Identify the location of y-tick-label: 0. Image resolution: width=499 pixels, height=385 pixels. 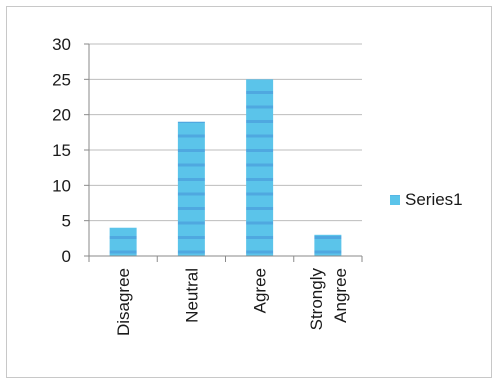
(66, 256).